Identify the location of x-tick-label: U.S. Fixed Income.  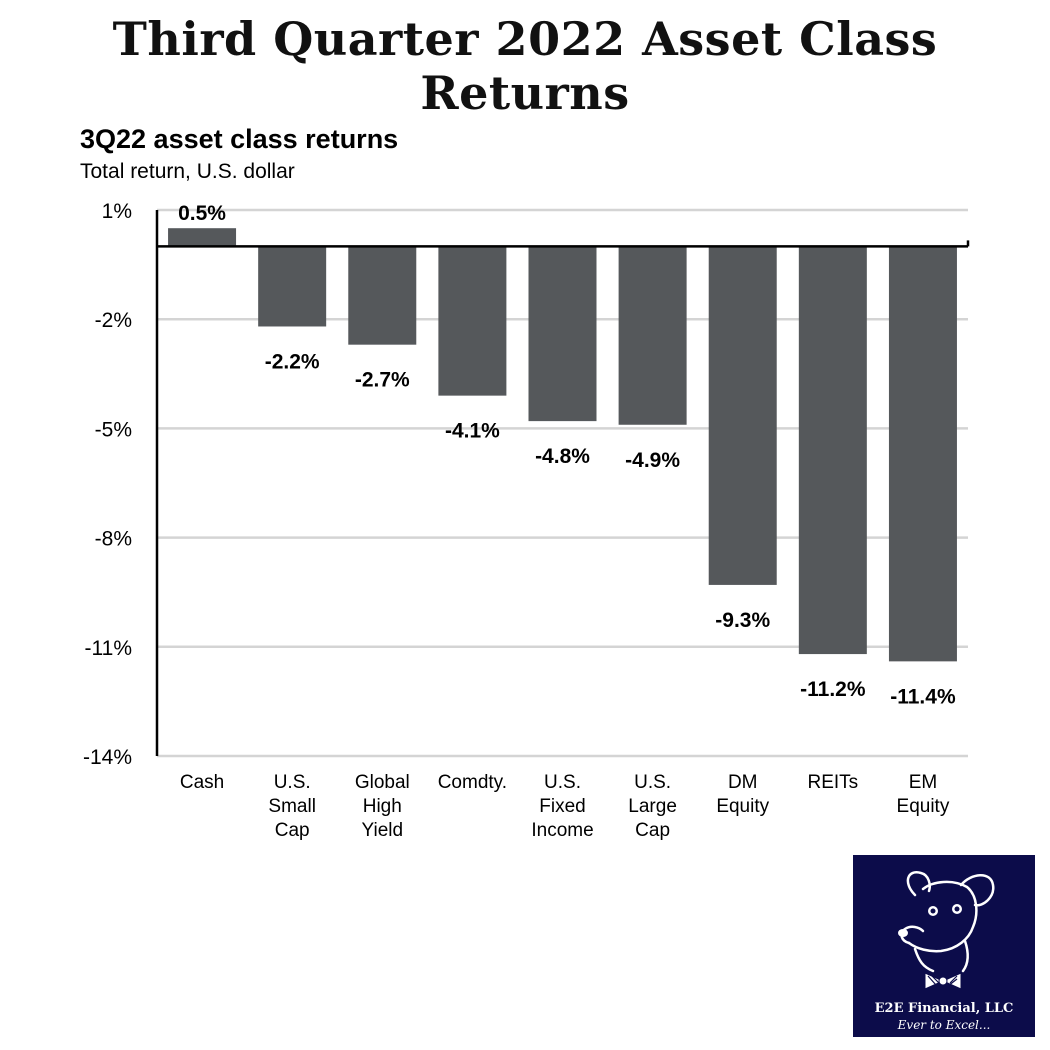
(562, 806).